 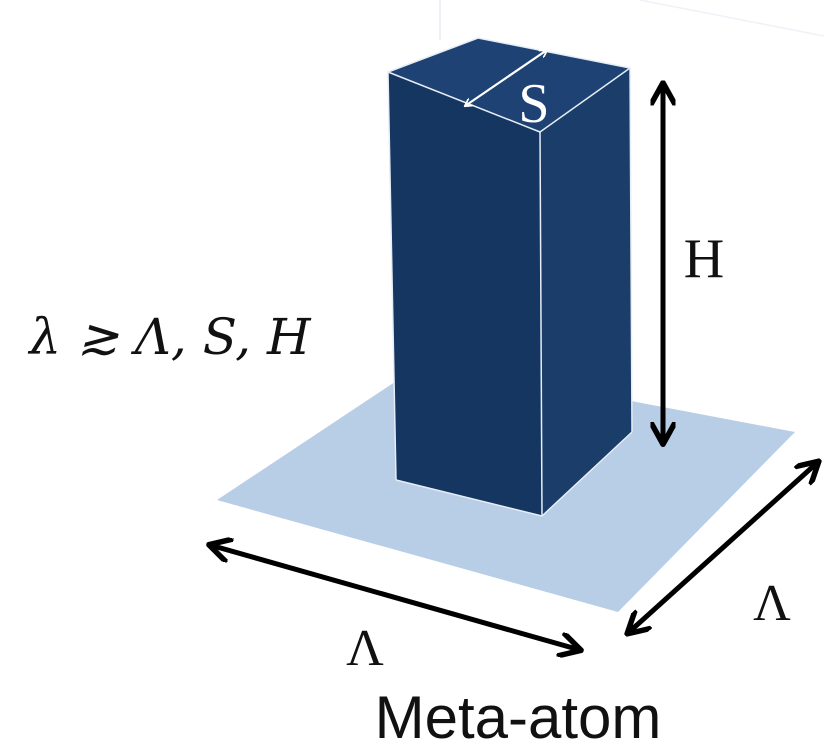 What do you see at coordinates (395, 597) in the screenshot?
I see `lambda-front-arrow` at bounding box center [395, 597].